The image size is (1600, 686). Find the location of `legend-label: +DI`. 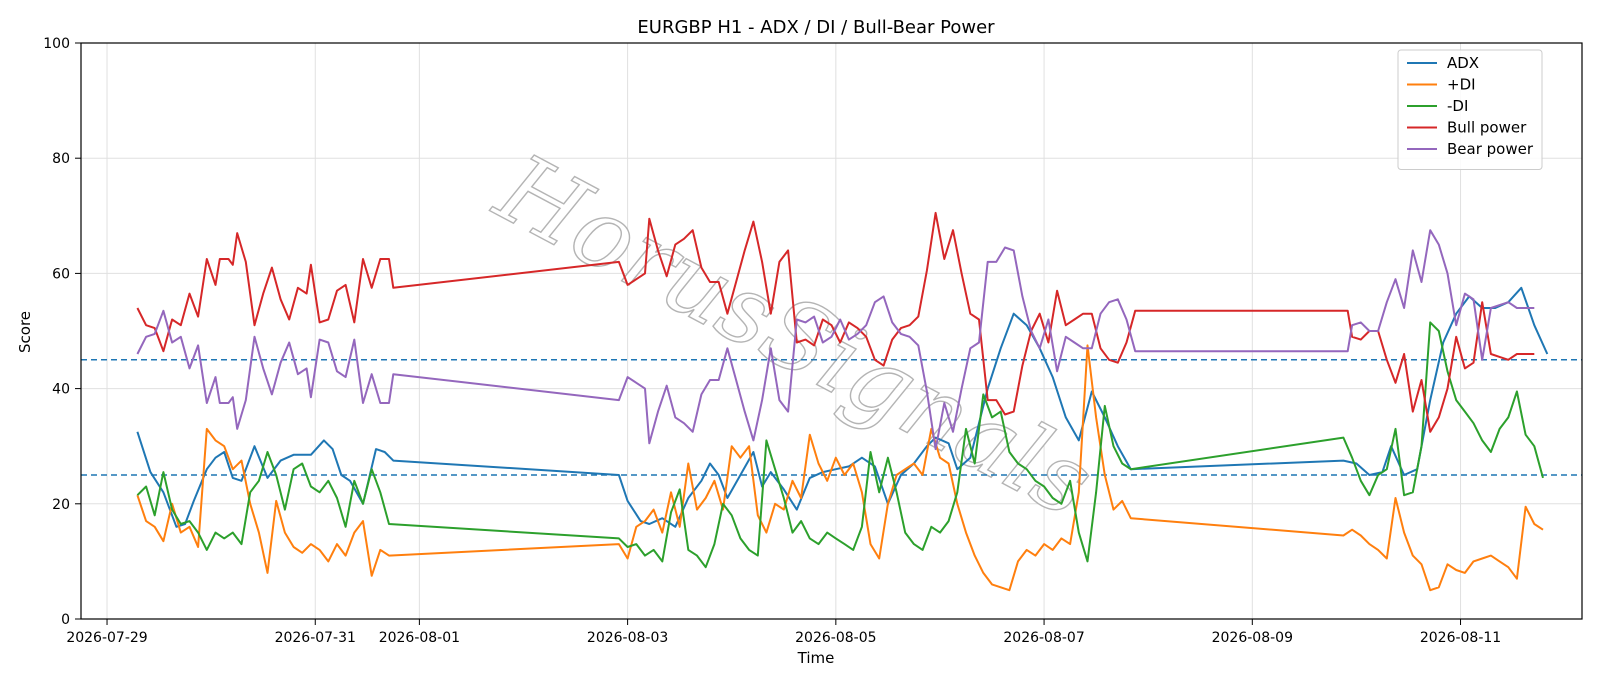

legend-label: +DI is located at coordinates (1461, 85).